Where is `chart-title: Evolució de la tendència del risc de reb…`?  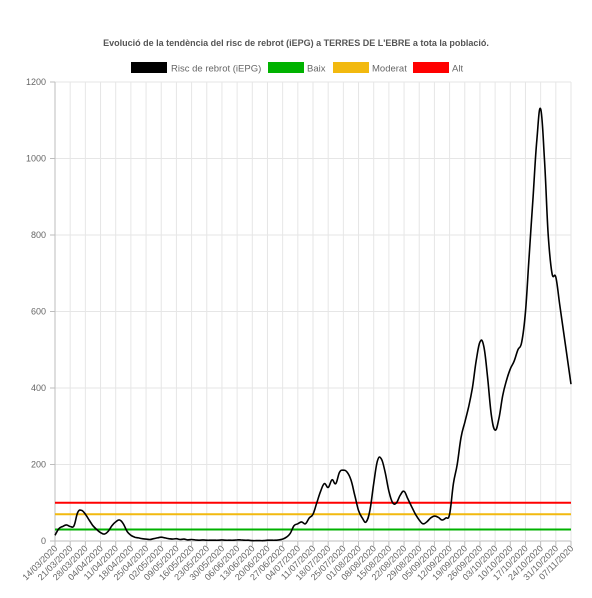
chart-title: Evolució de la tendència del risc de reb… is located at coordinates (296, 43).